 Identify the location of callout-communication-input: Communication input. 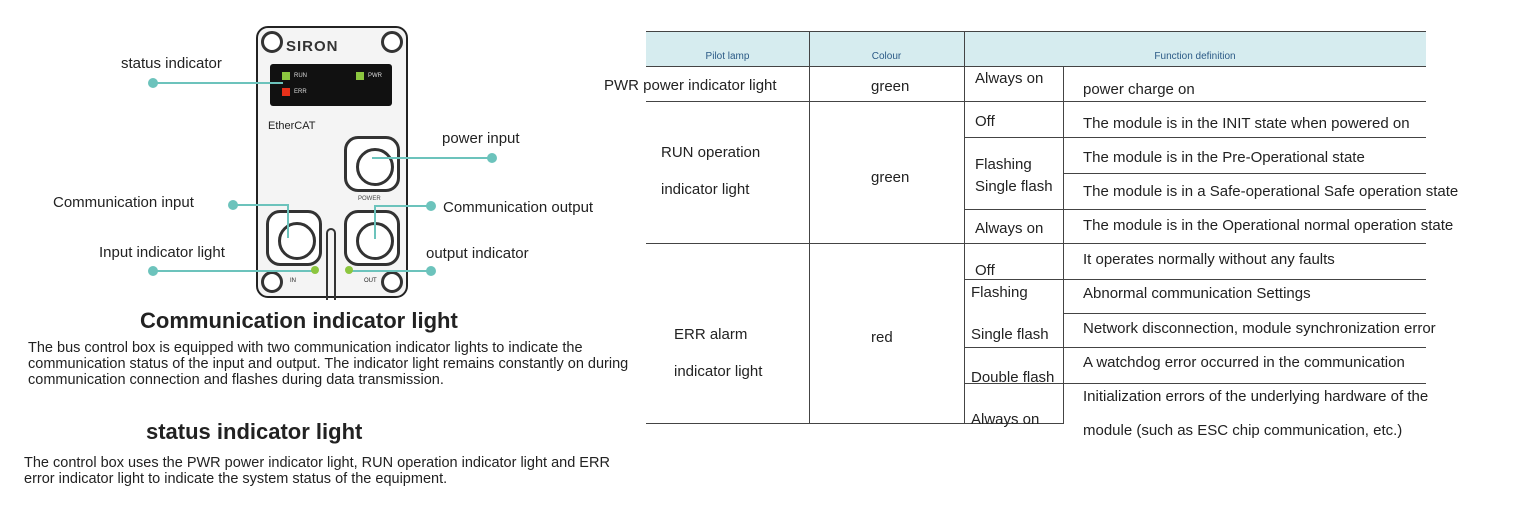
(123, 202).